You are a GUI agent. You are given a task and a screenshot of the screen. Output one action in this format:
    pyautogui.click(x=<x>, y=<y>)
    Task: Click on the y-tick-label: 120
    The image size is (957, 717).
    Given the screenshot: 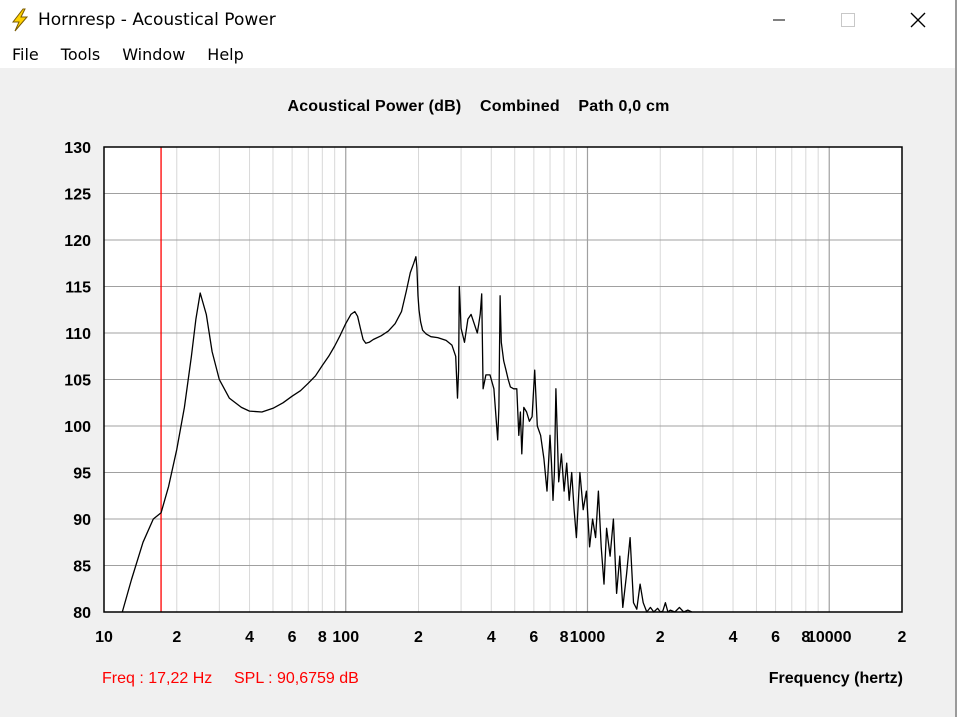 What is the action you would take?
    pyautogui.click(x=77, y=241)
    